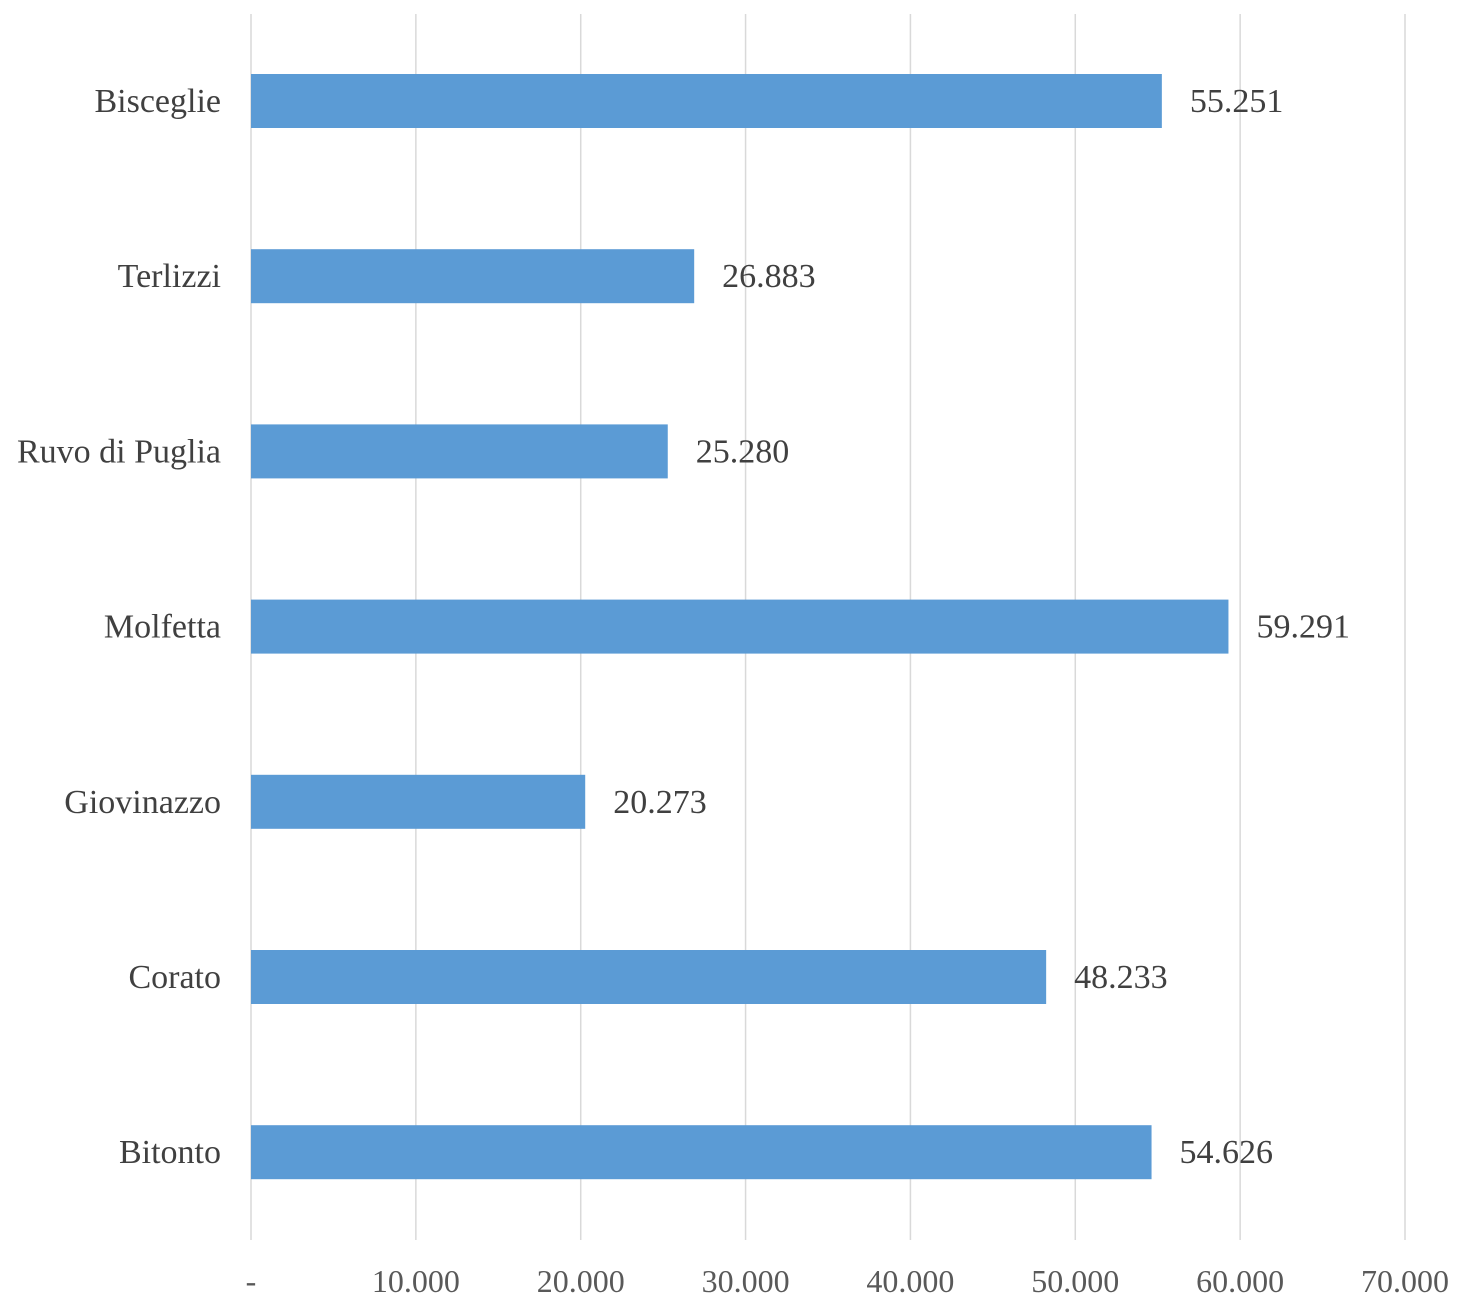  What do you see at coordinates (174, 977) in the screenshot?
I see `category-label-5: Corato` at bounding box center [174, 977].